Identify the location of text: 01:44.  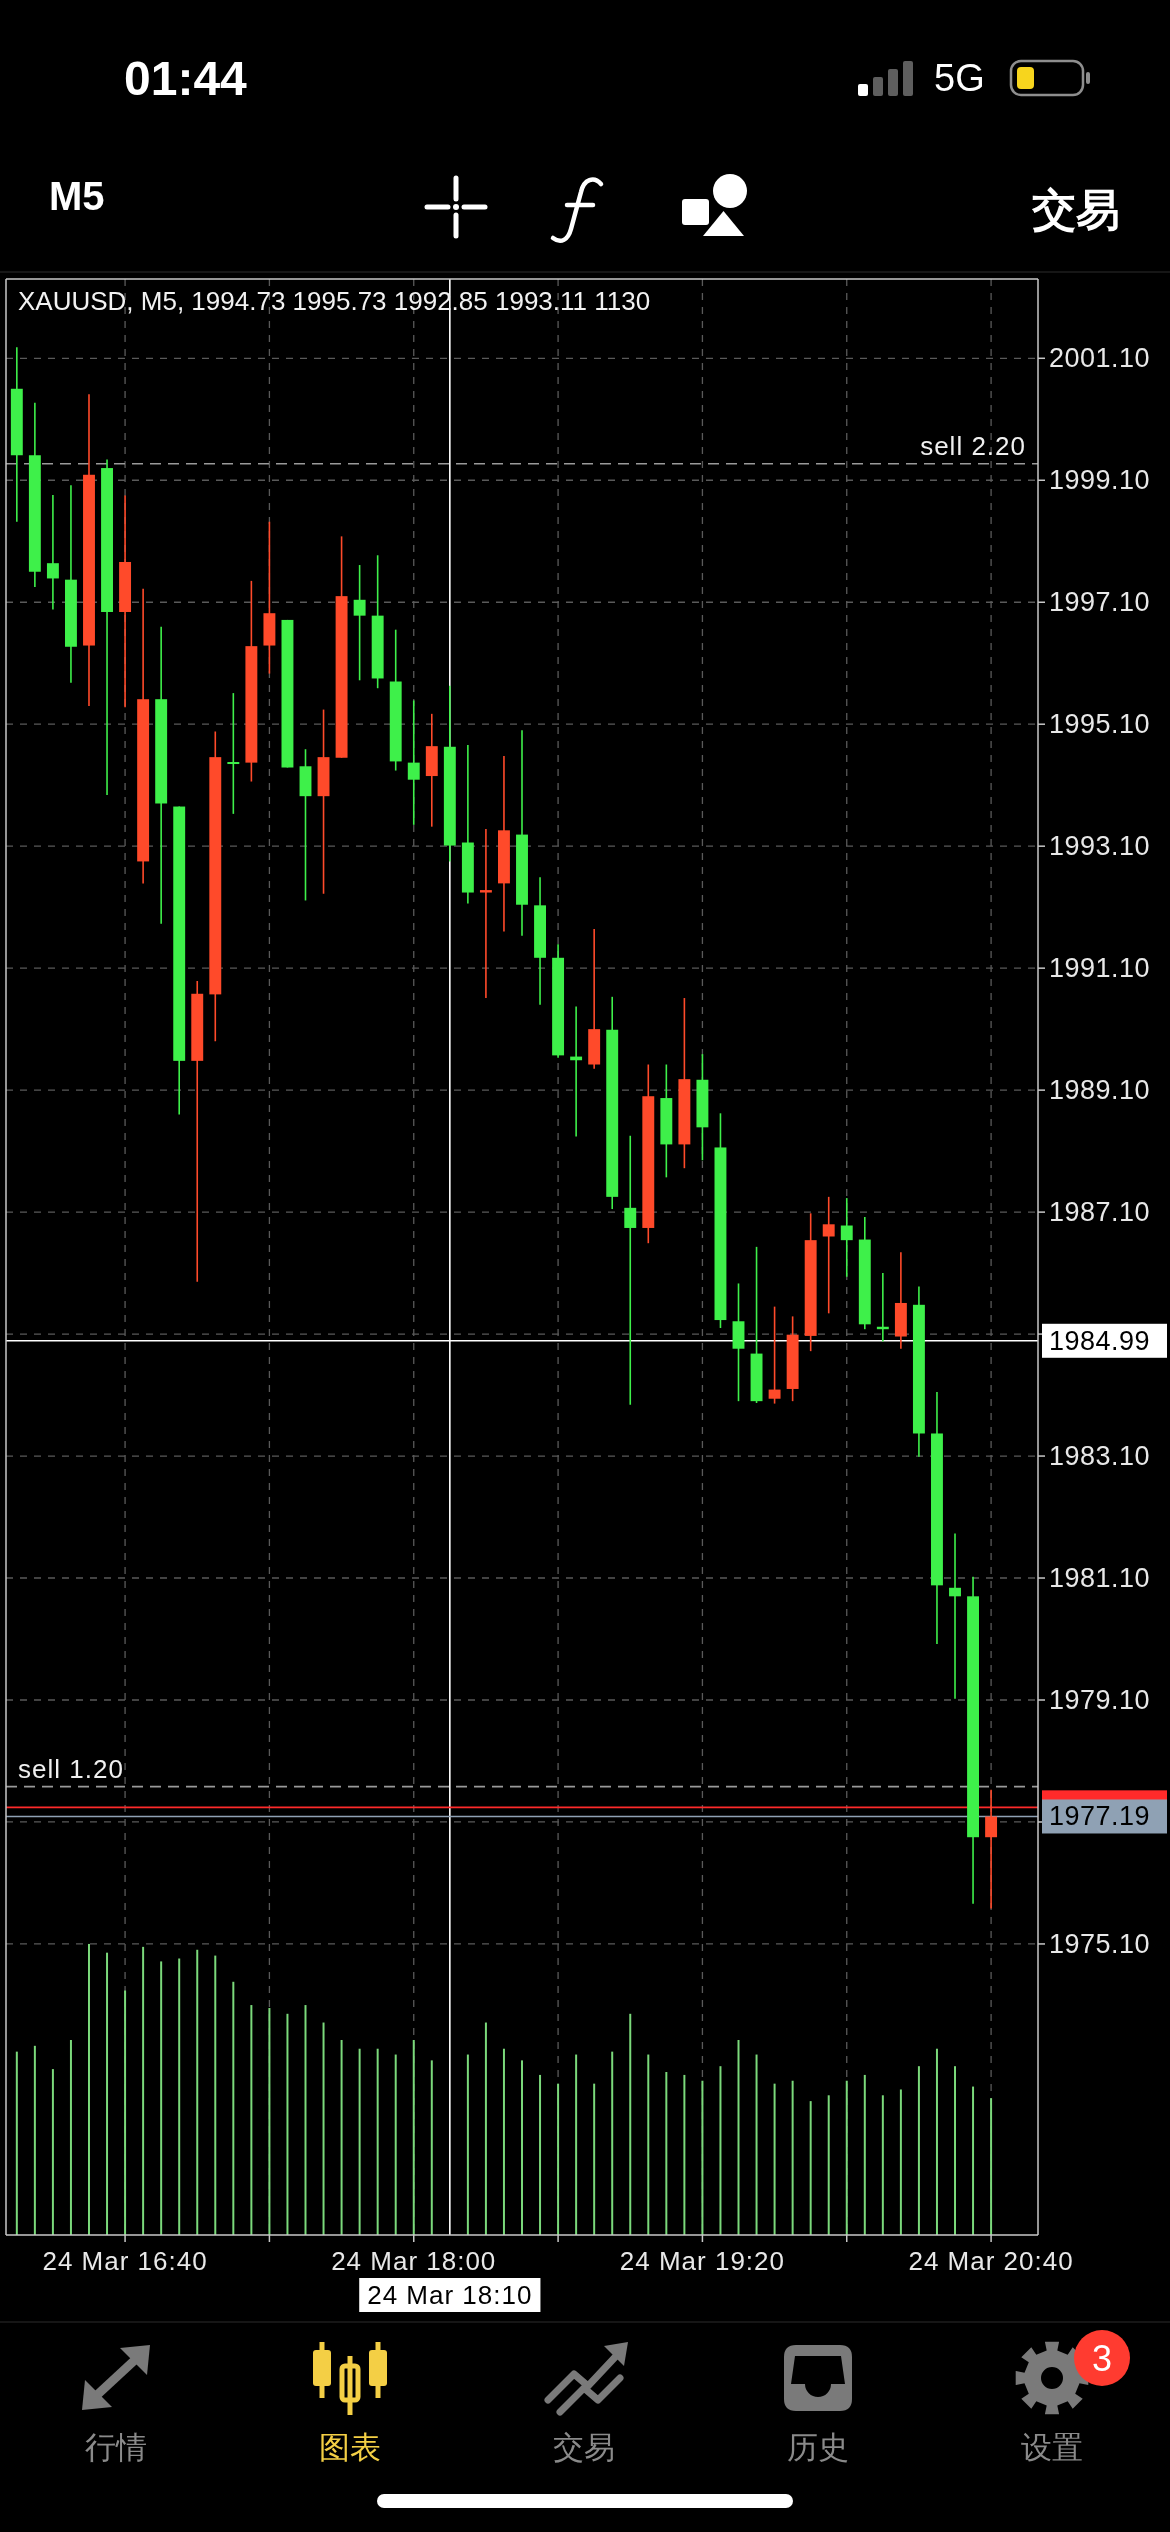
(186, 78).